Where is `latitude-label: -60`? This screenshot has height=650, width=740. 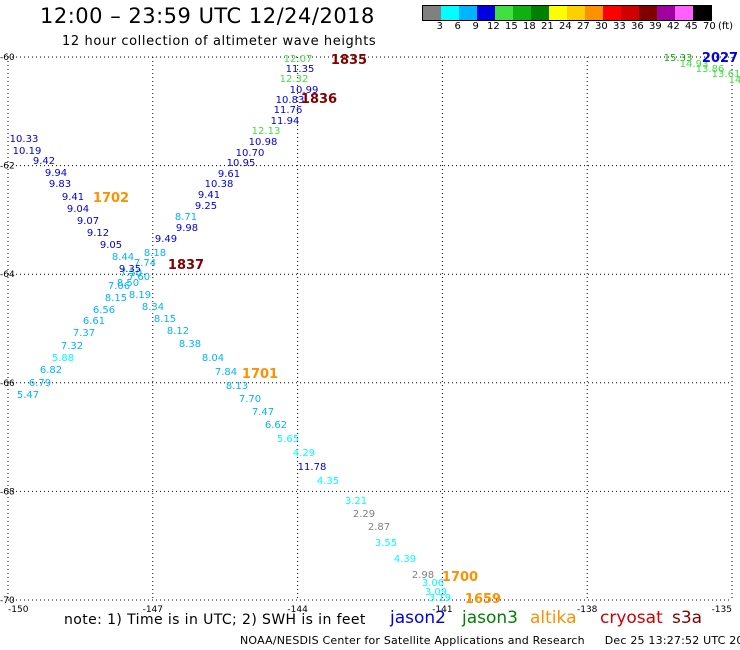
latitude-label: -60 is located at coordinates (7, 58).